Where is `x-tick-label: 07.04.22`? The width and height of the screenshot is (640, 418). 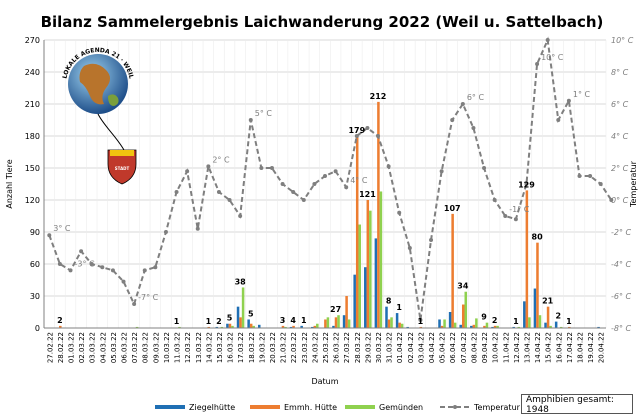
x-tick-label: 07.04.22 is located at coordinates (464, 347).